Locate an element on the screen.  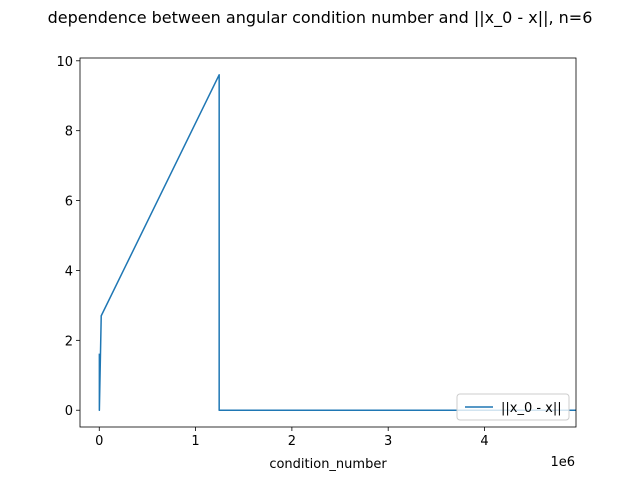
legend-box is located at coordinates (513, 407).